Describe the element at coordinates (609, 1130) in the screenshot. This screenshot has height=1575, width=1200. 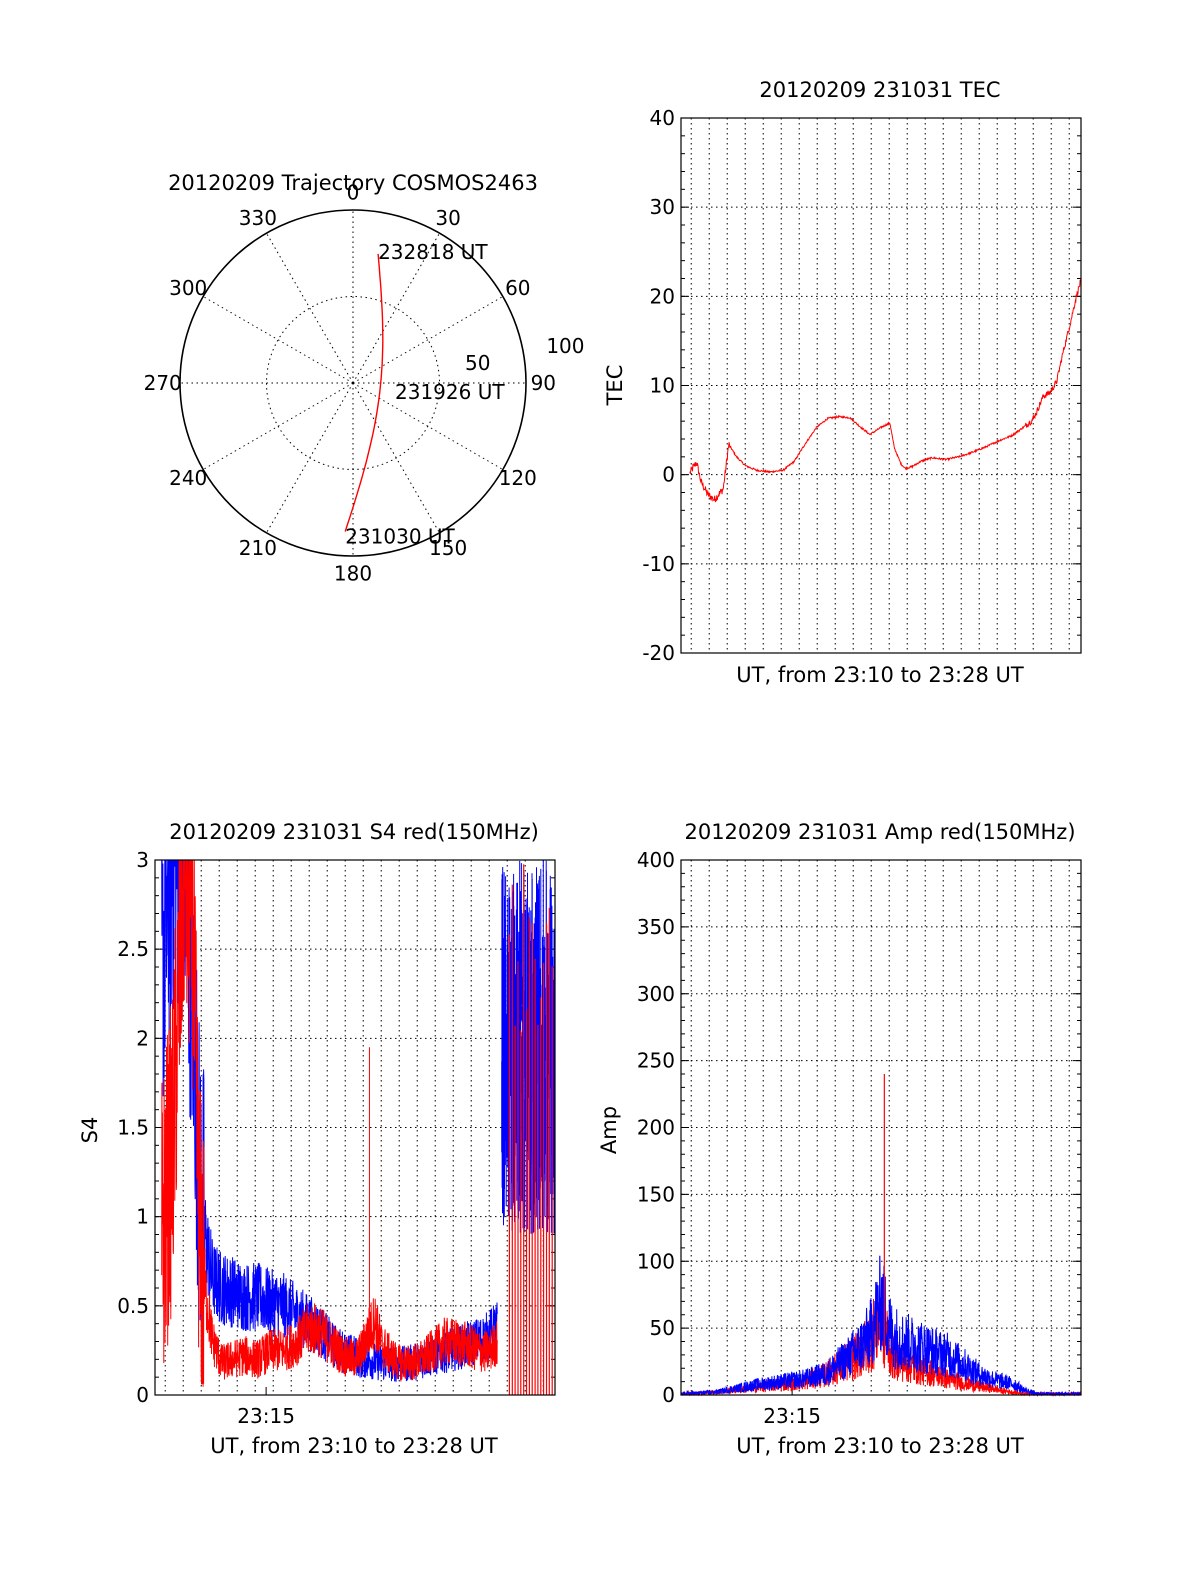
I see `amp-ylabel: Amp` at that location.